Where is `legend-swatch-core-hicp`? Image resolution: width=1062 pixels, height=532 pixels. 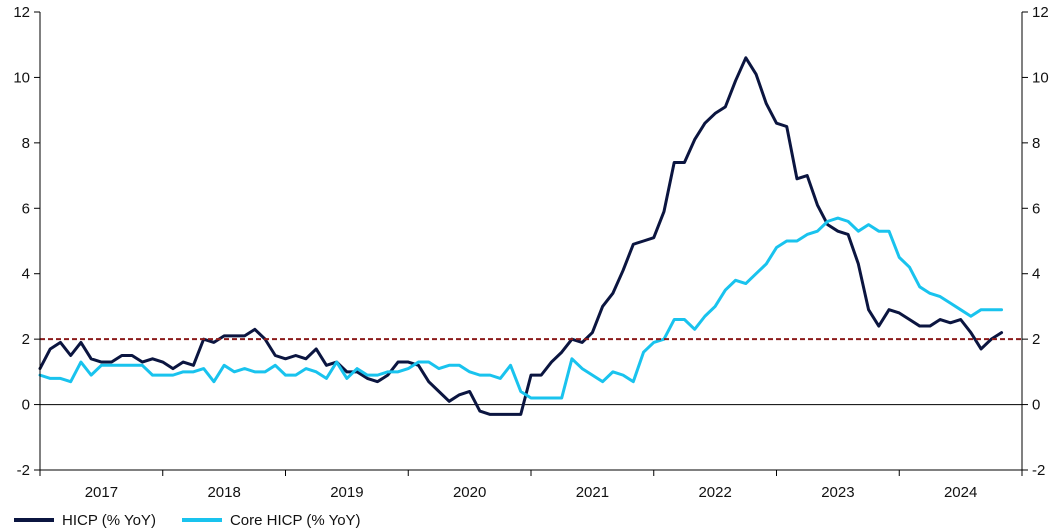
legend-swatch-core-hicp is located at coordinates (201, 520).